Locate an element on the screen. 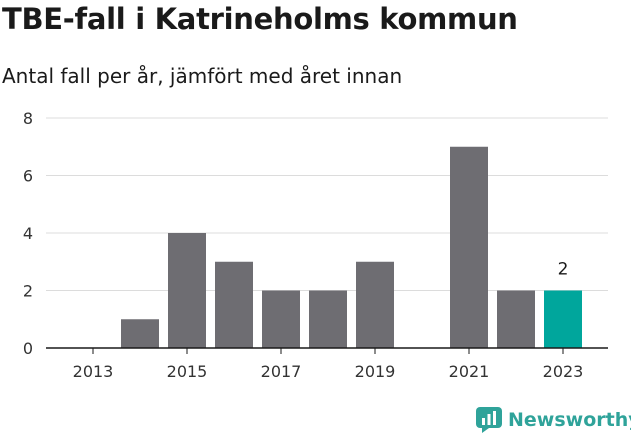  bar-2015 is located at coordinates (187, 290).